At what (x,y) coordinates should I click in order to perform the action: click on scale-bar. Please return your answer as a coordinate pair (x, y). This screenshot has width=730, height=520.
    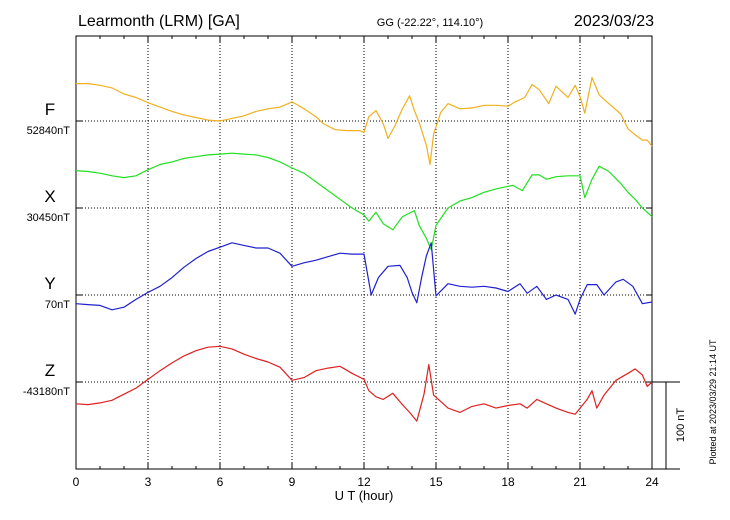
    Looking at the image, I should click on (666, 425).